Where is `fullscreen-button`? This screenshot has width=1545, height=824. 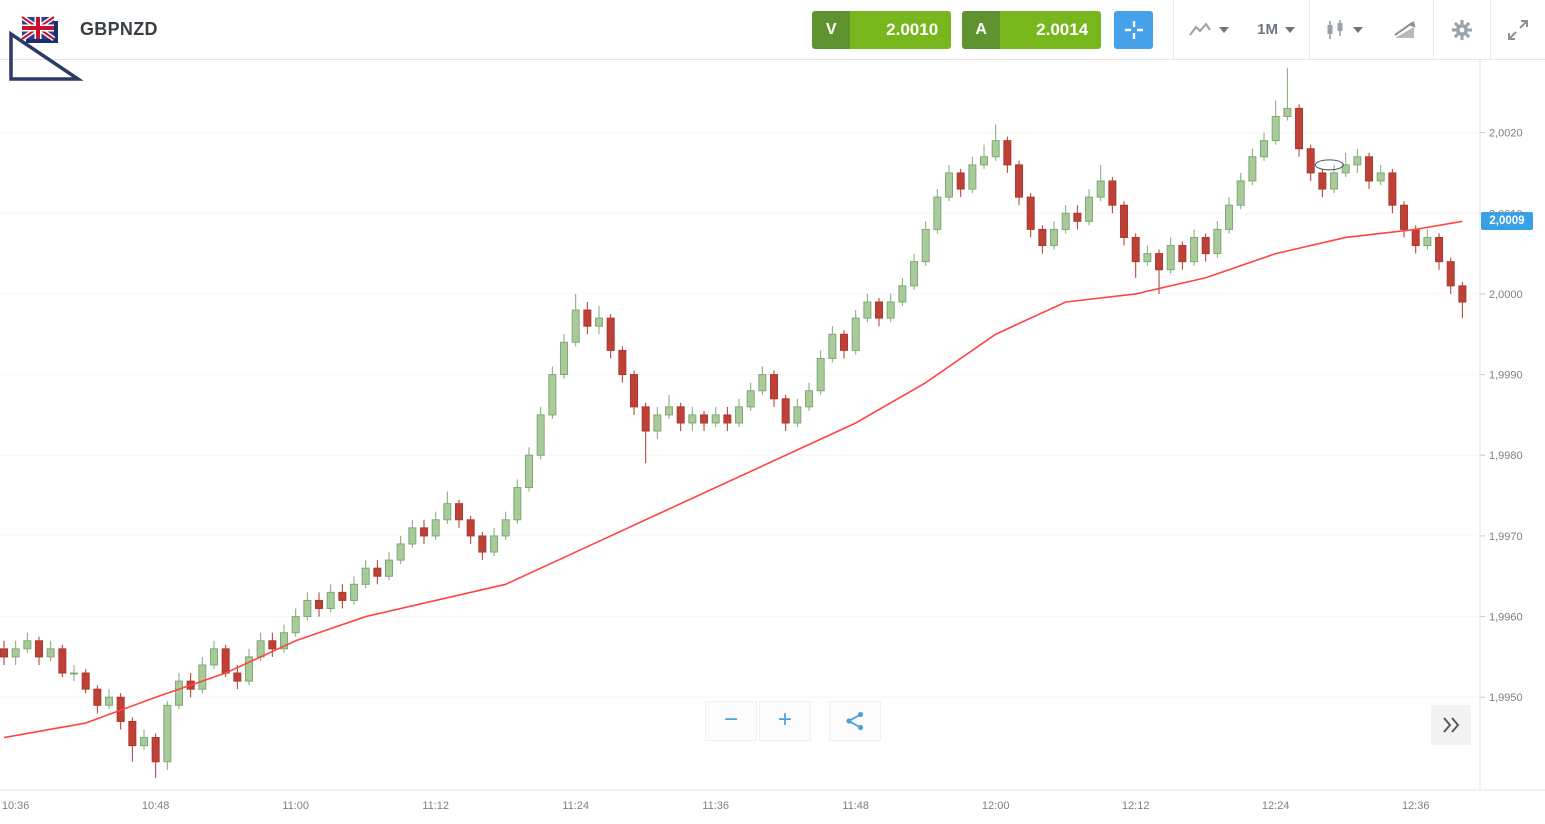
fullscreen-button is located at coordinates (1518, 30).